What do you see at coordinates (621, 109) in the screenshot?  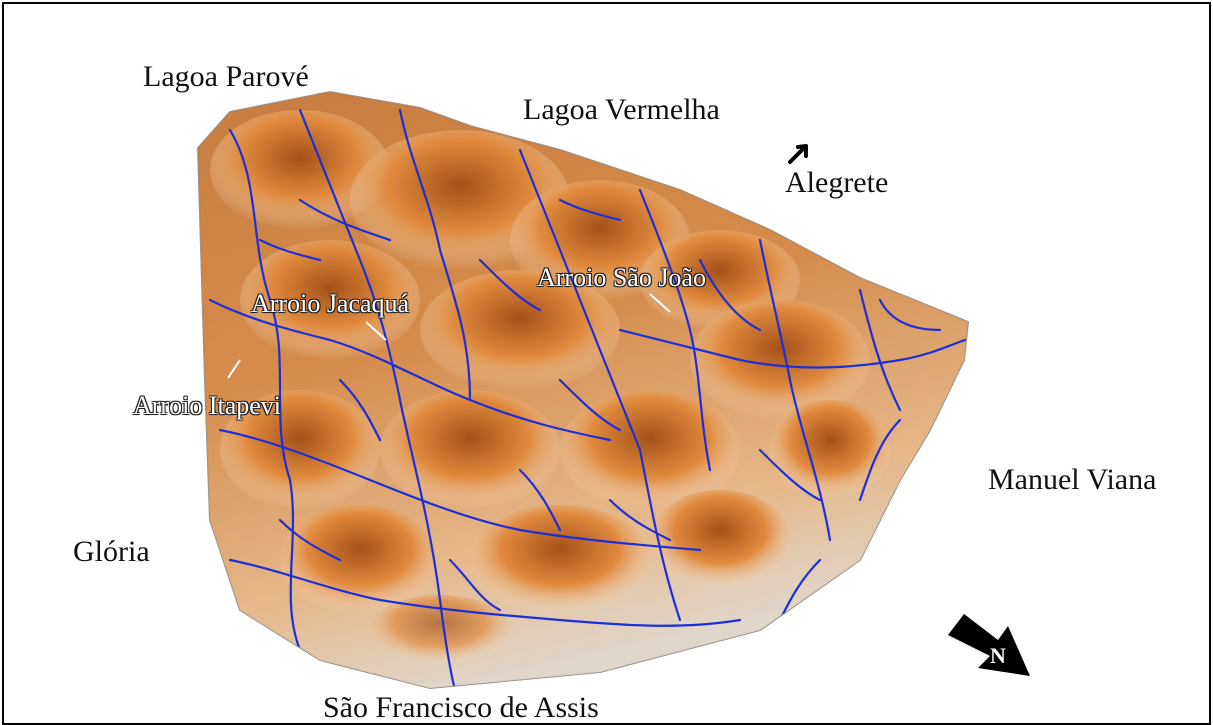 I see `label-lagoa-vermelha: Lagoa Vermelha` at bounding box center [621, 109].